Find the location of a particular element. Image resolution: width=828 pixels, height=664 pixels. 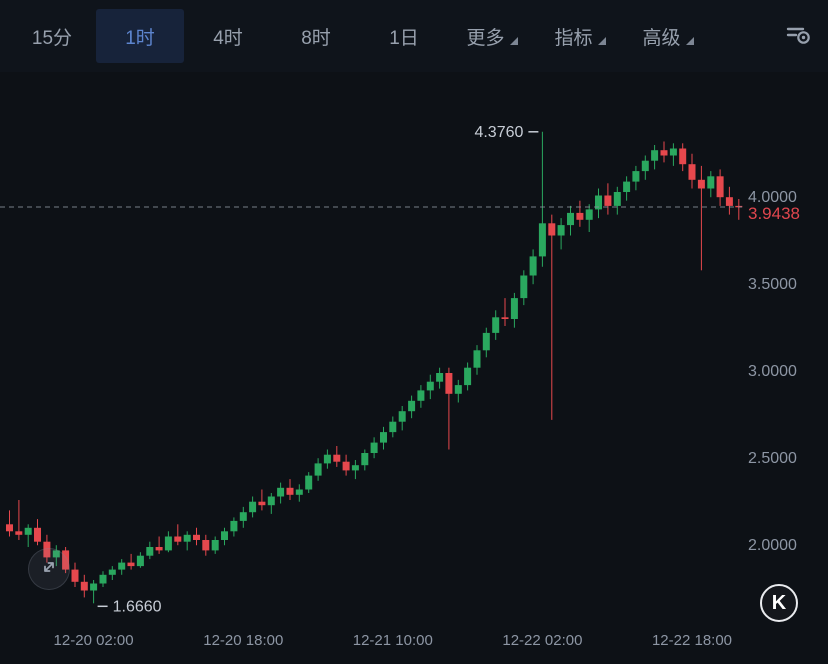

svg-text: 1.6660 is located at coordinates (137, 606).